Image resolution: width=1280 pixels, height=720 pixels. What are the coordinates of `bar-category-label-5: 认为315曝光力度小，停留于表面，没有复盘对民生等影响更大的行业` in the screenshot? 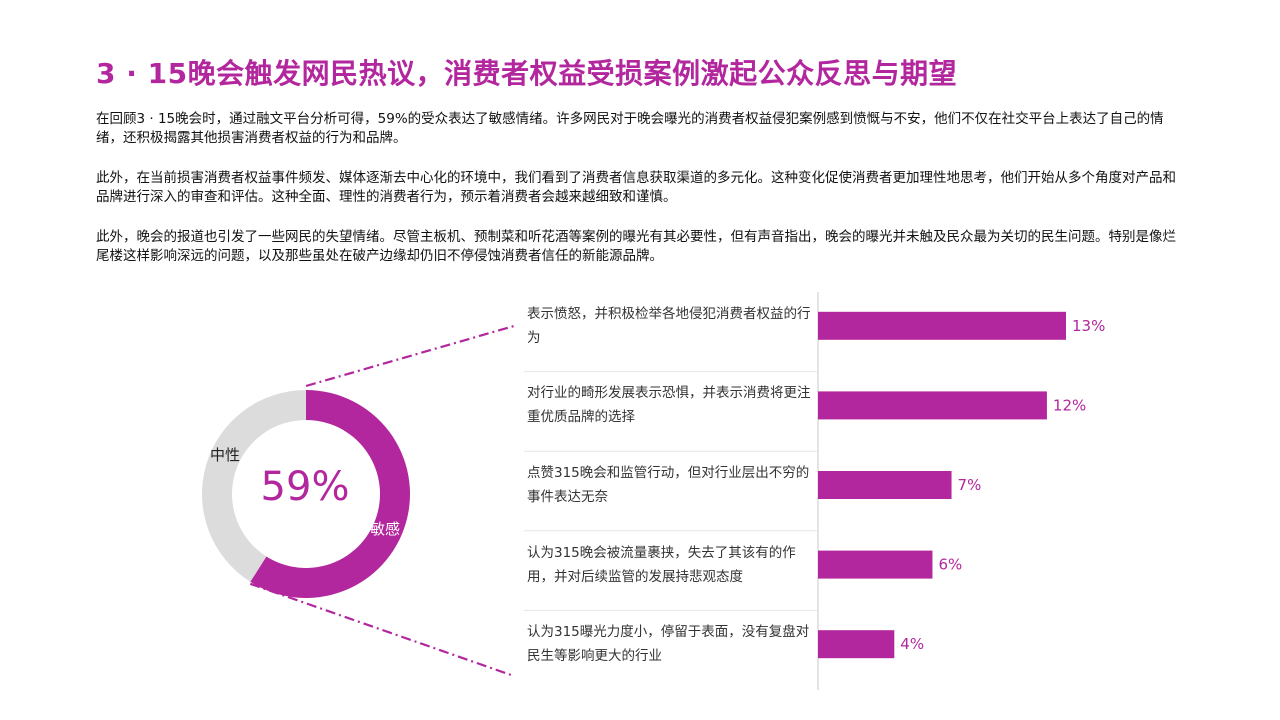 It's located at (668, 644).